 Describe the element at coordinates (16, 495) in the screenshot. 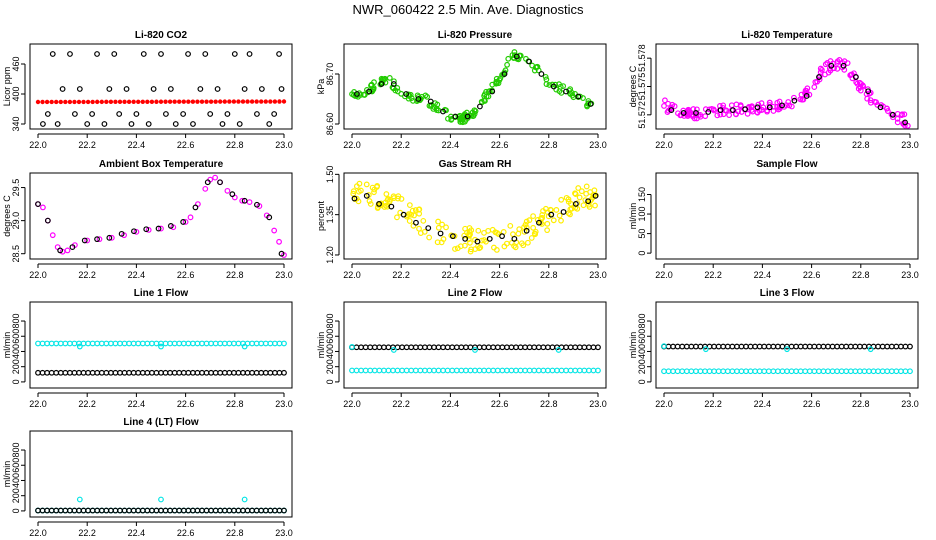

I see `y-tick-label: 200` at that location.